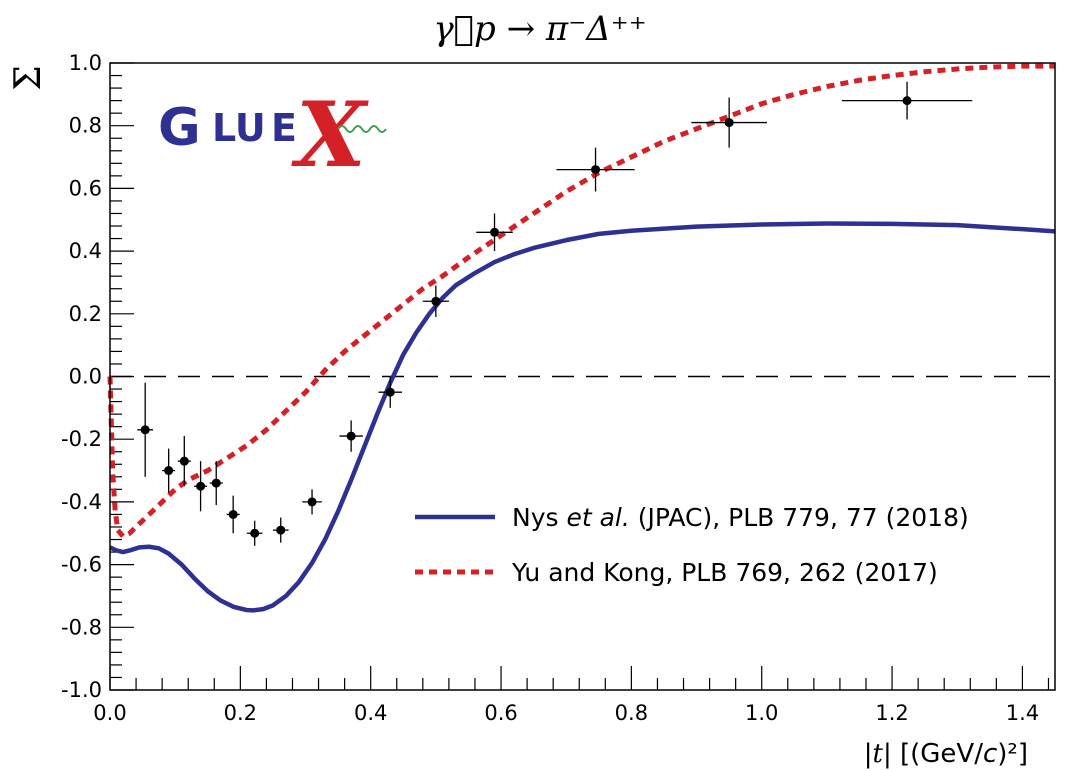  What do you see at coordinates (109, 713) in the screenshot?
I see `x-tick-label: 0.0` at bounding box center [109, 713].